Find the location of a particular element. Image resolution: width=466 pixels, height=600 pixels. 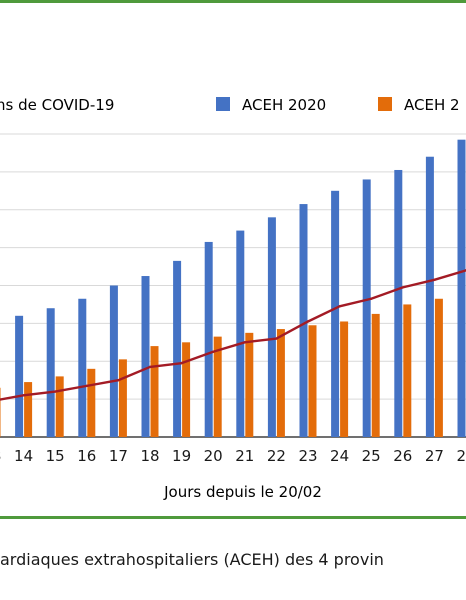

x-tick-label: 28 is located at coordinates (461, 456).